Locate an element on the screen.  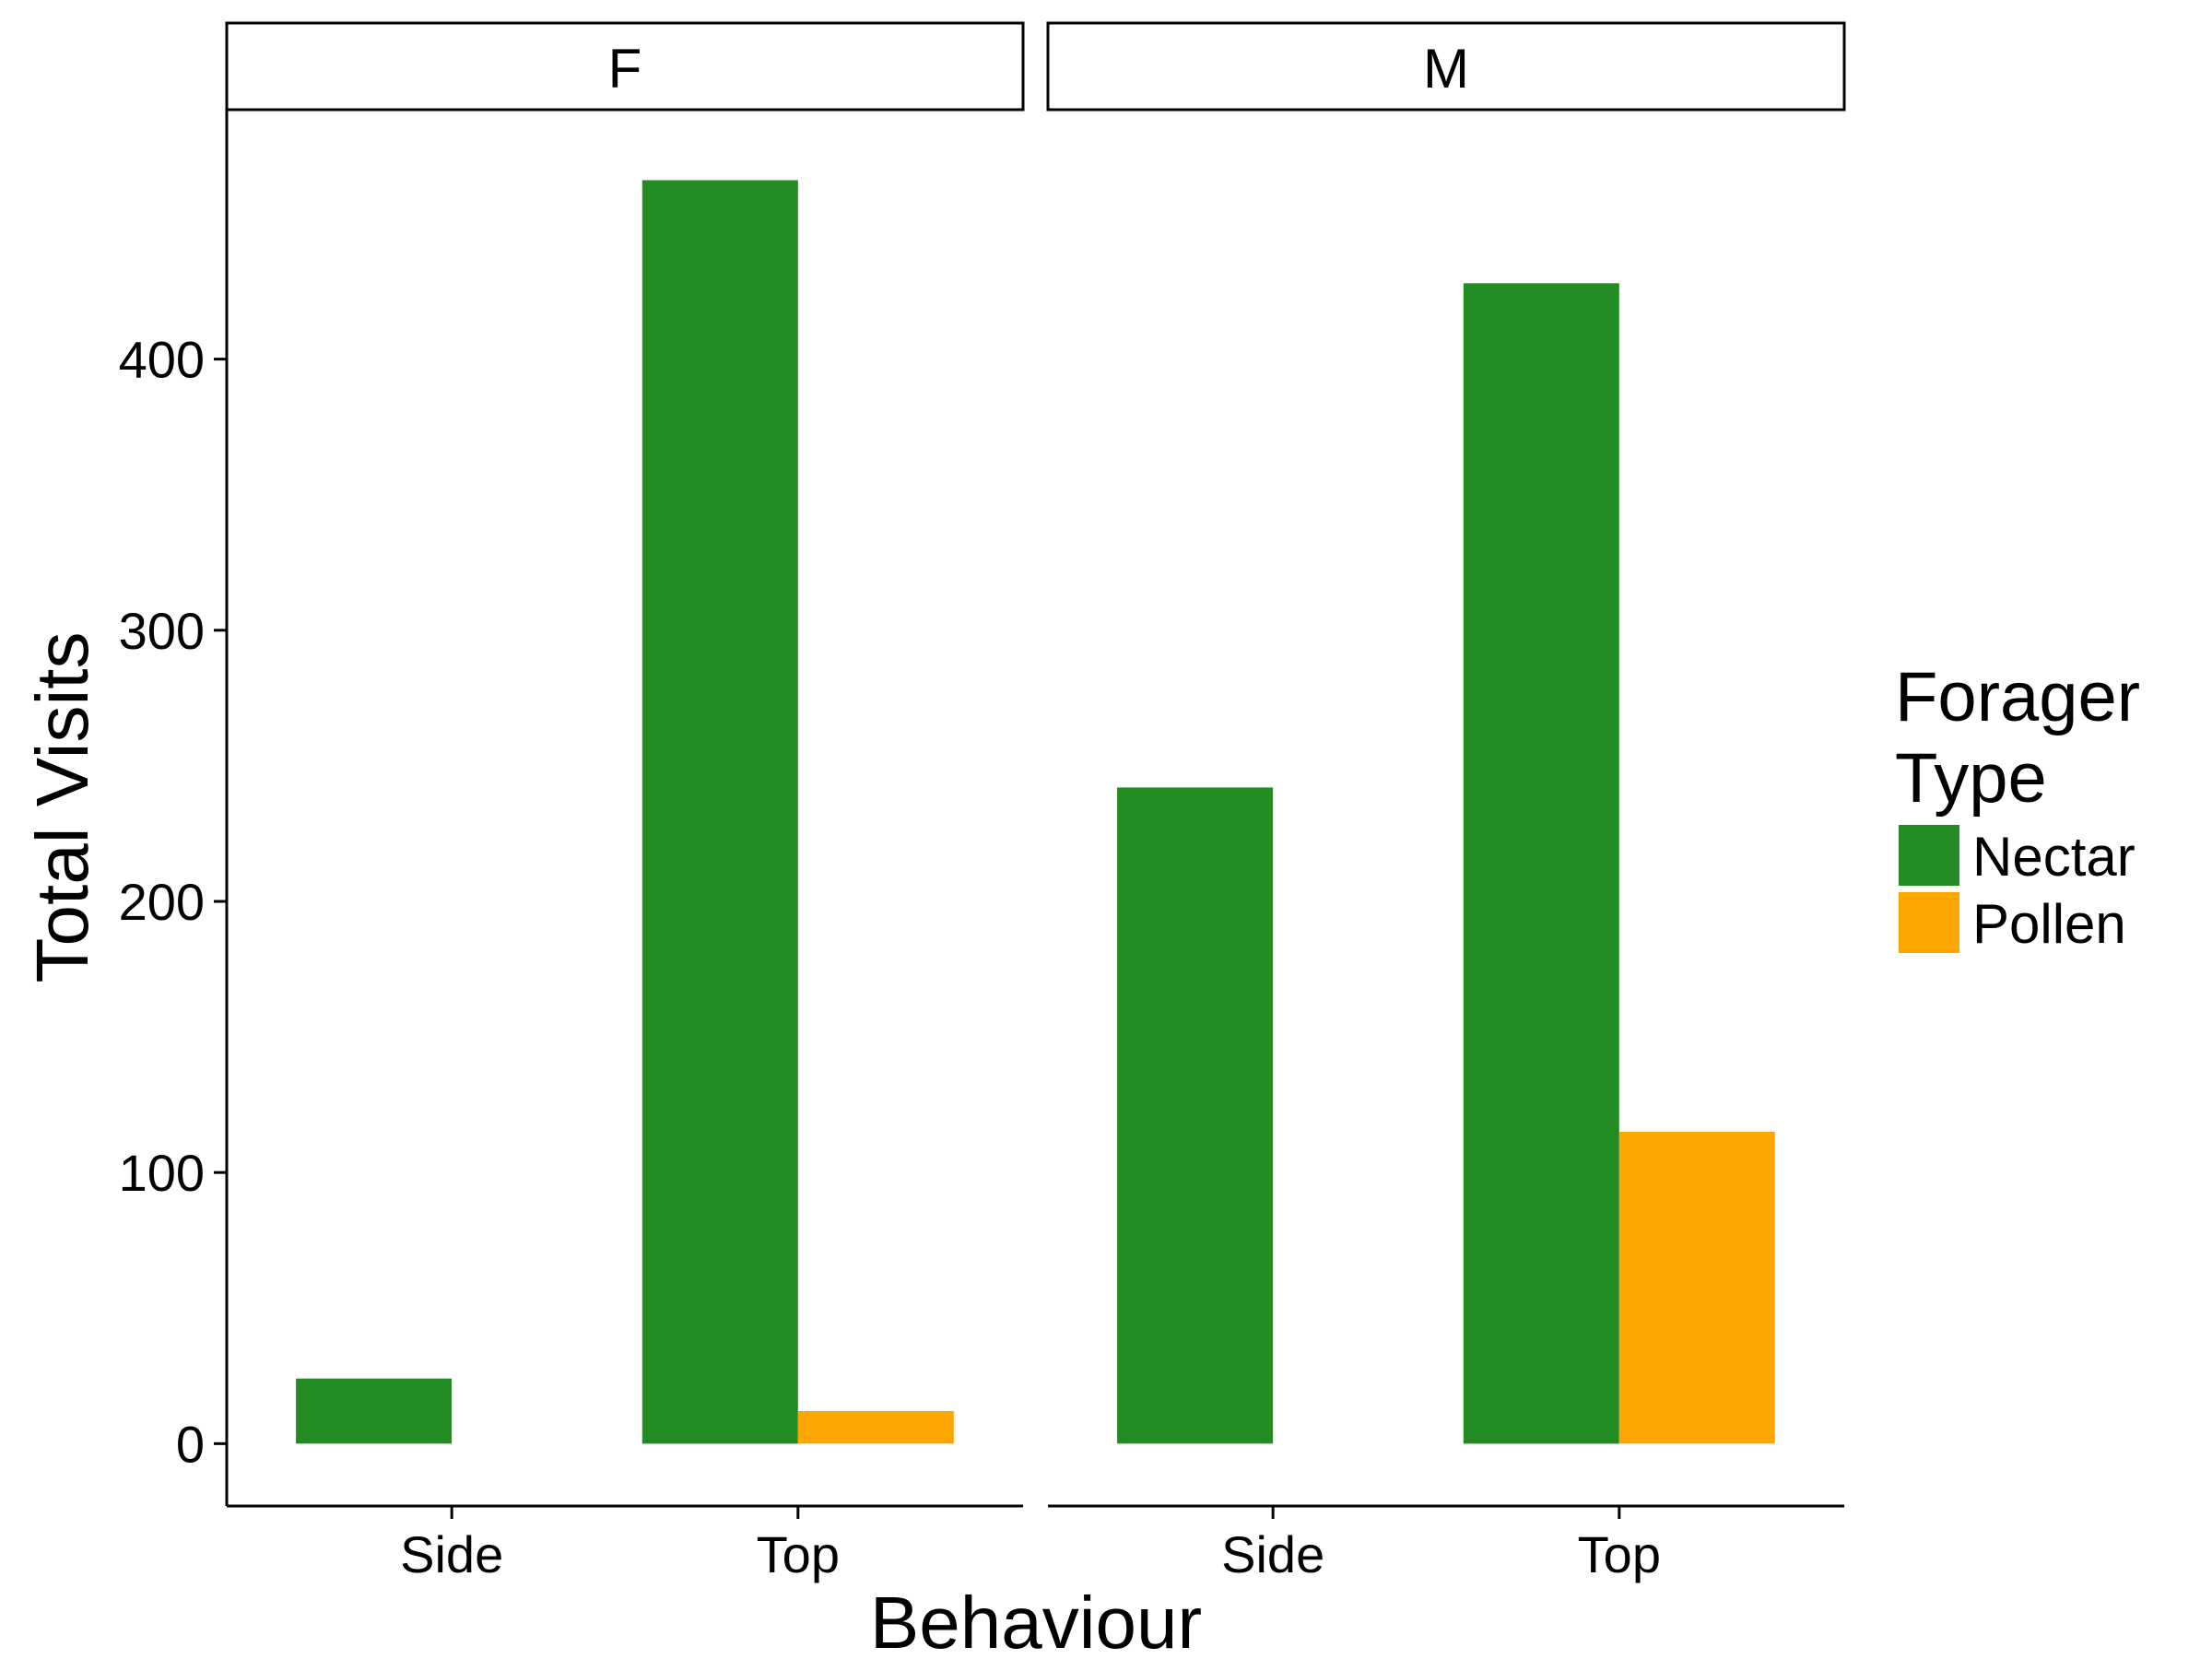
y-axis-title: Total Visits is located at coordinates (62, 807).